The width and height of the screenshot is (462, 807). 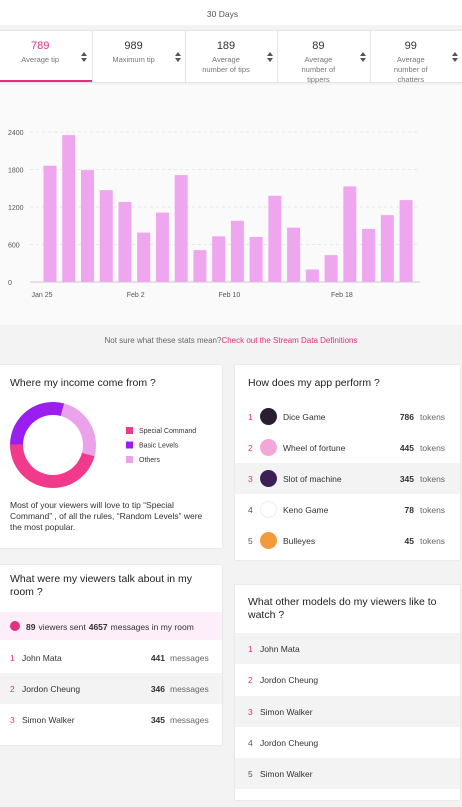 I want to click on model-row: 5 Simon Walker, so click(x=347, y=774).